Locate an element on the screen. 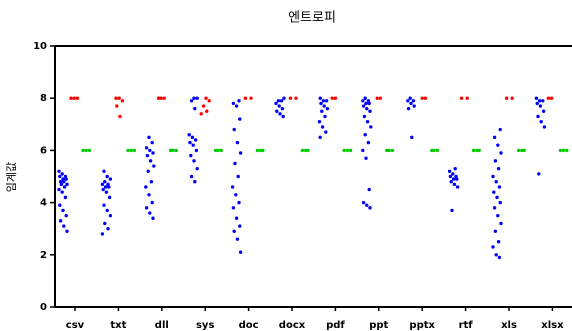 The height and width of the screenshot is (331, 572). y-tick-label: 6 is located at coordinates (43, 150).